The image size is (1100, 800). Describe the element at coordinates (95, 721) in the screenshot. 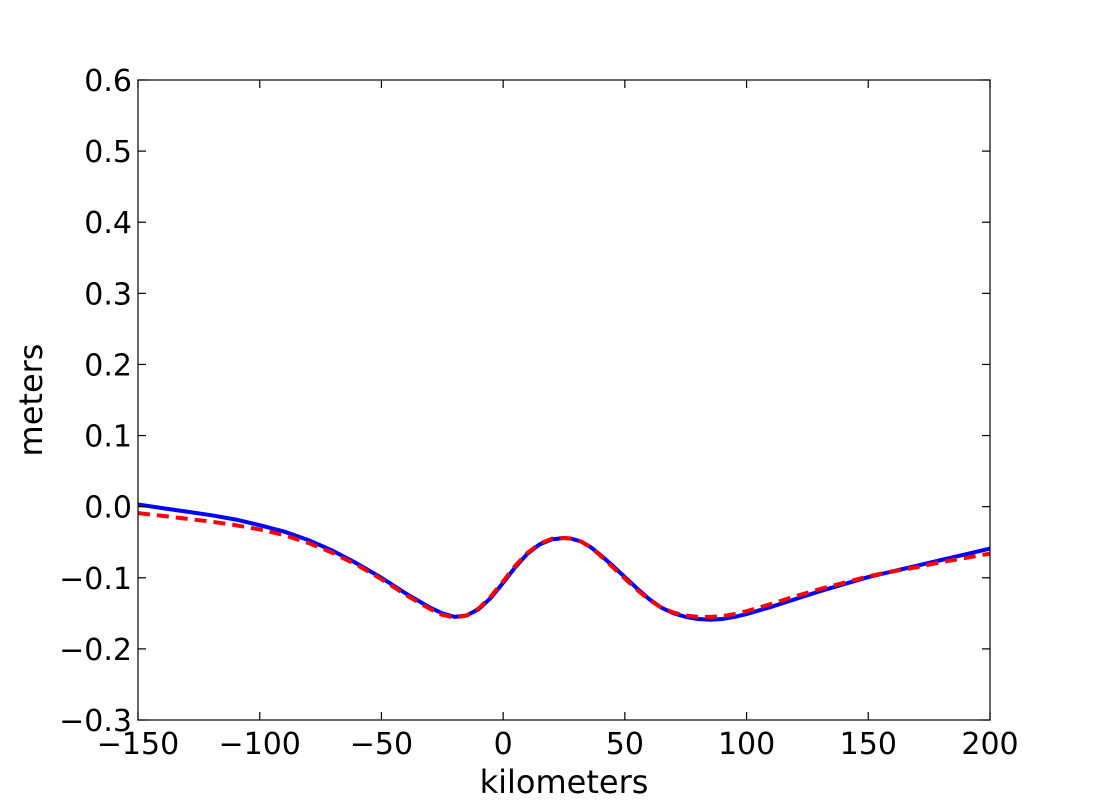

I see `y-tick-label: −0.3` at that location.